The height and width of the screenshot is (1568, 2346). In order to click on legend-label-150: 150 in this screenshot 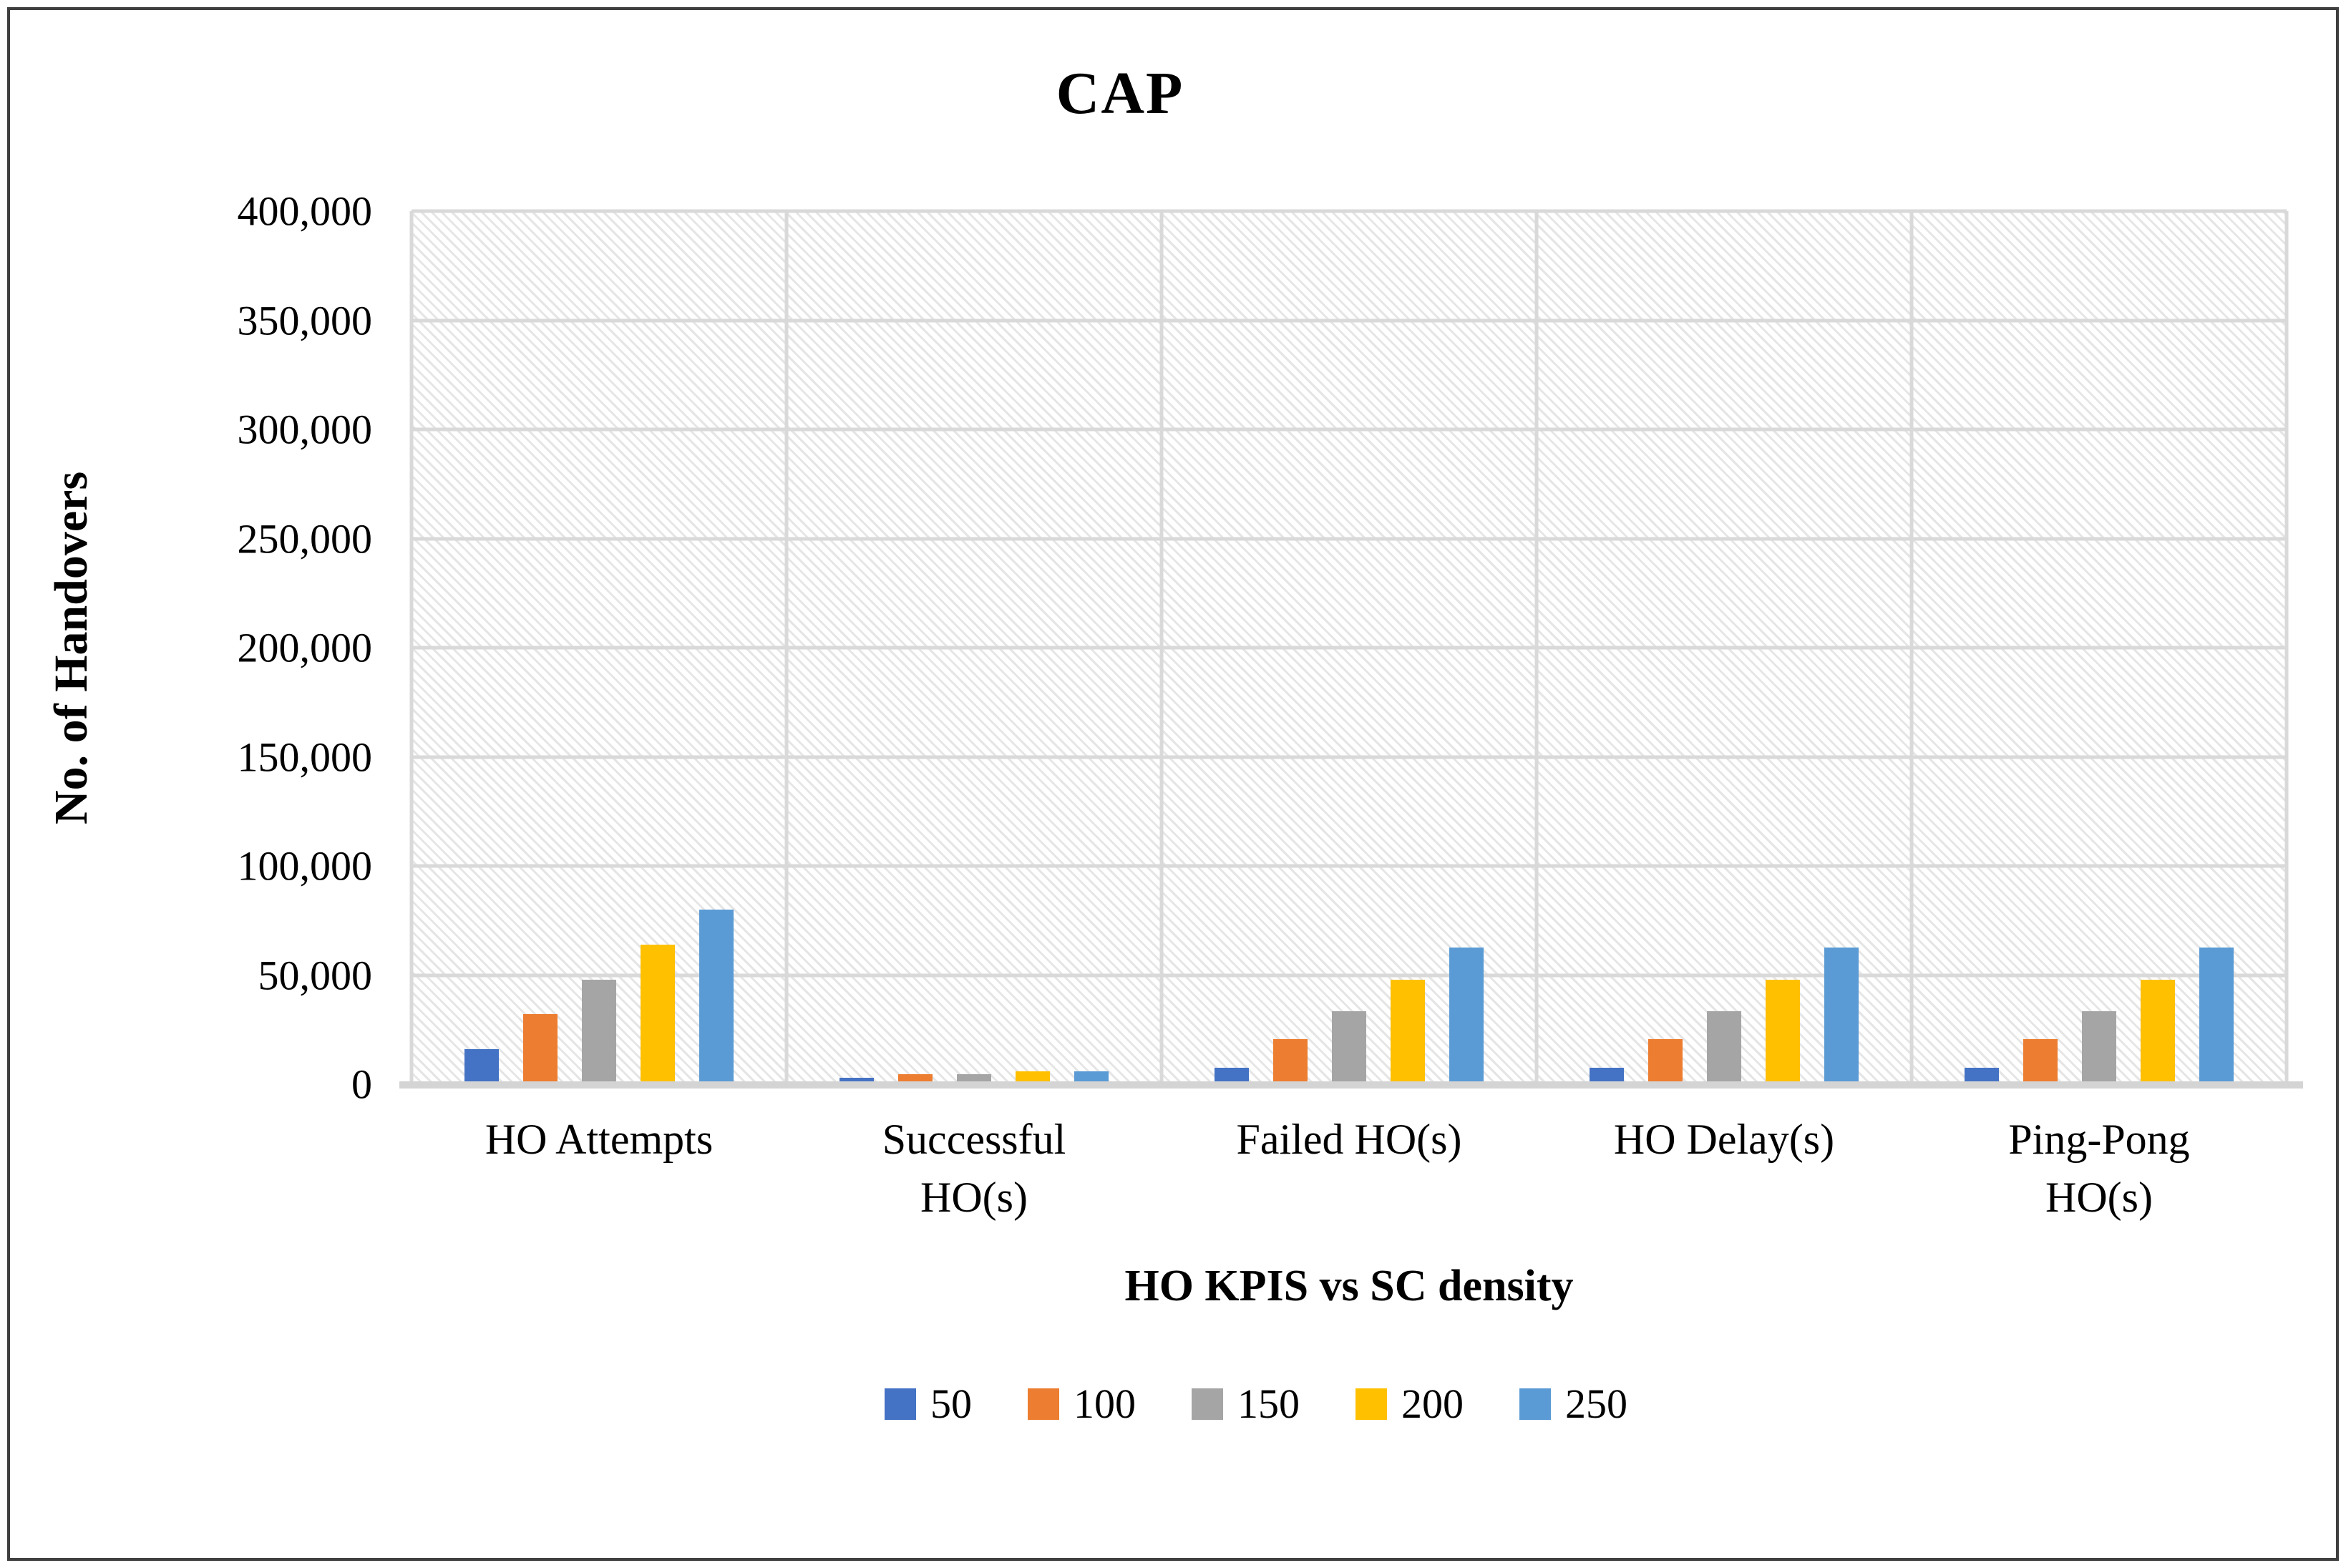, I will do `click(1268, 1403)`.